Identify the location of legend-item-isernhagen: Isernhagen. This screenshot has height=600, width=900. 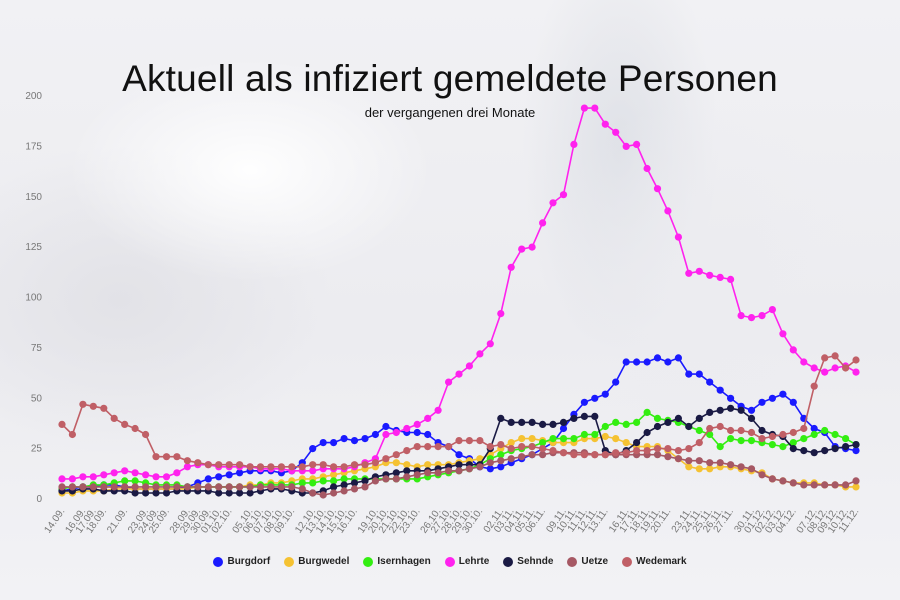
(397, 561).